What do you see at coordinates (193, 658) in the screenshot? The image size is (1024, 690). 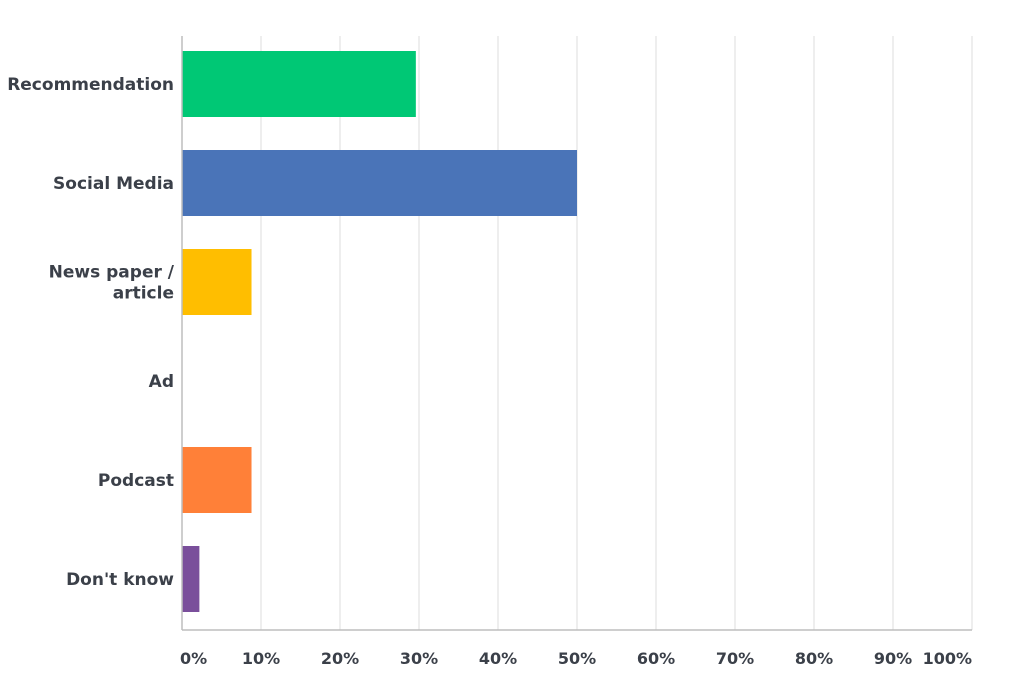 I see `x-tick-label: 0%` at bounding box center [193, 658].